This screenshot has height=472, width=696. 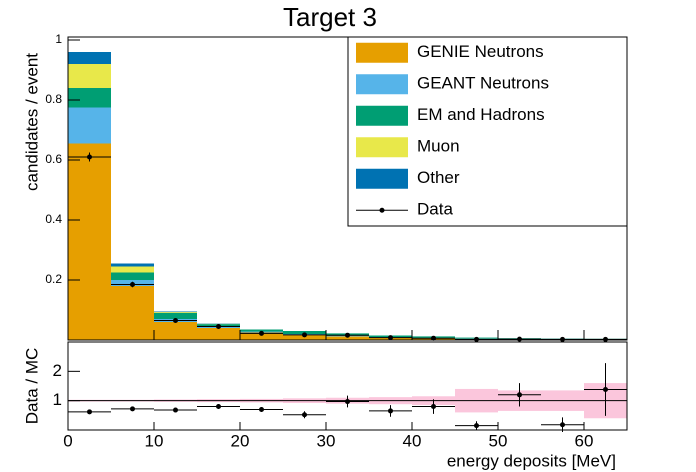 What do you see at coordinates (531, 460) in the screenshot?
I see `x-axis-label: energy deposits [MeV]` at bounding box center [531, 460].